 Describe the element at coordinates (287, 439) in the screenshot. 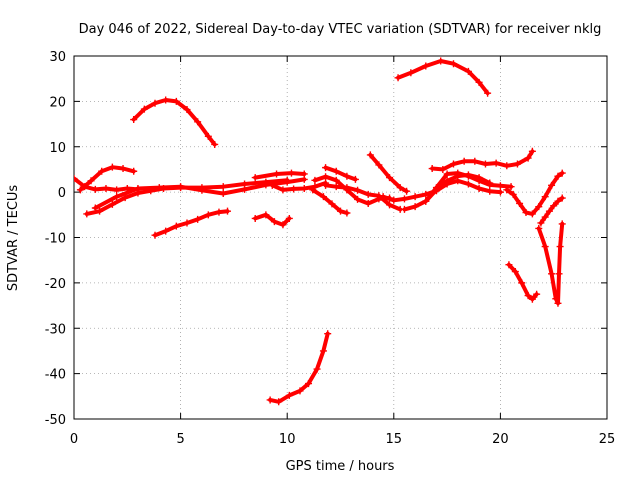

I see `x-tick-label: 10` at that location.